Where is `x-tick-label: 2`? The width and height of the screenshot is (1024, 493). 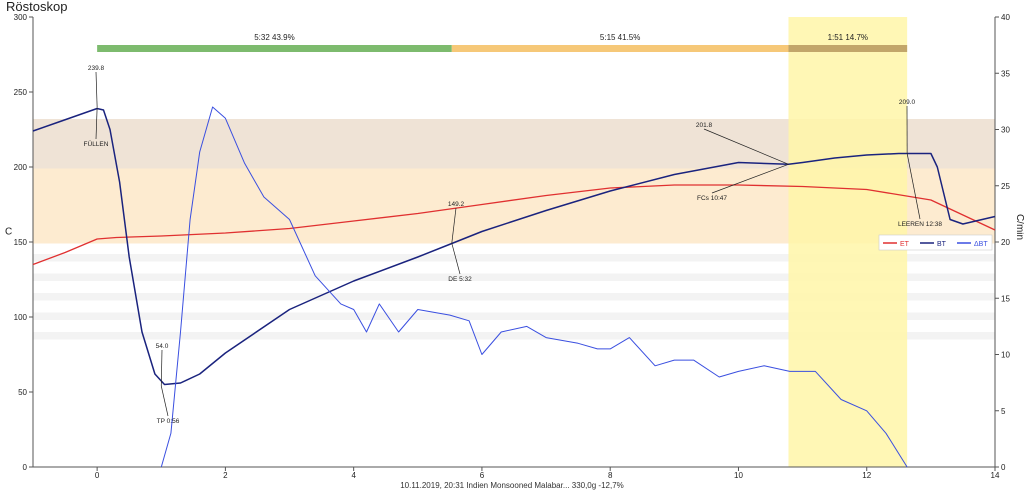 x-tick-label: 2 is located at coordinates (225, 475).